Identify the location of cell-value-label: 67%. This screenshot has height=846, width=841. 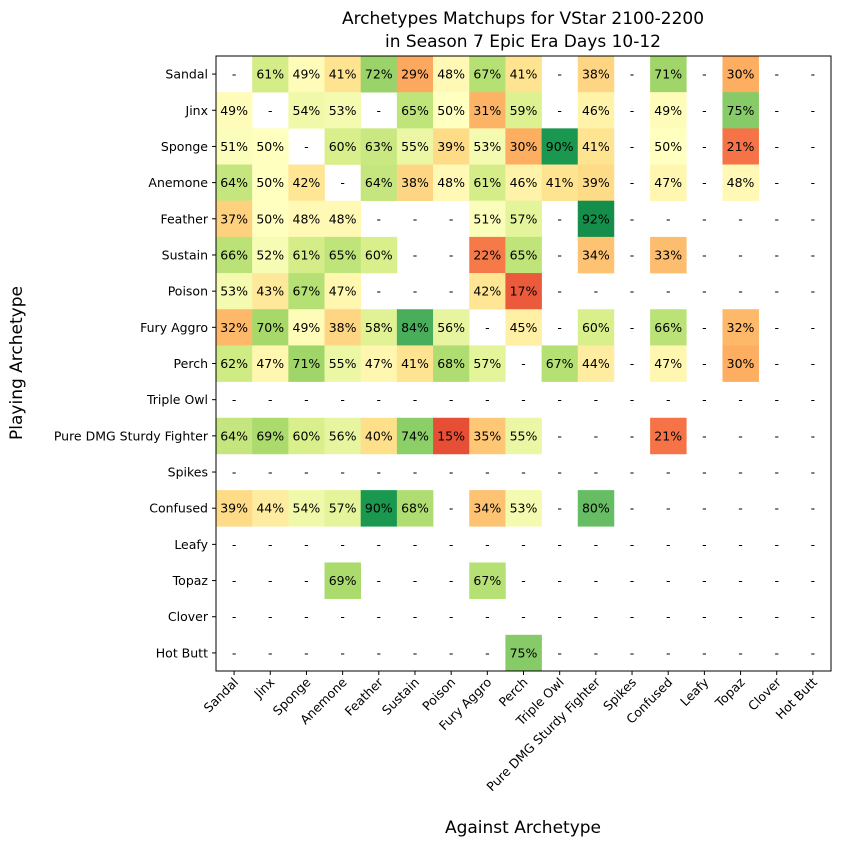
(307, 291).